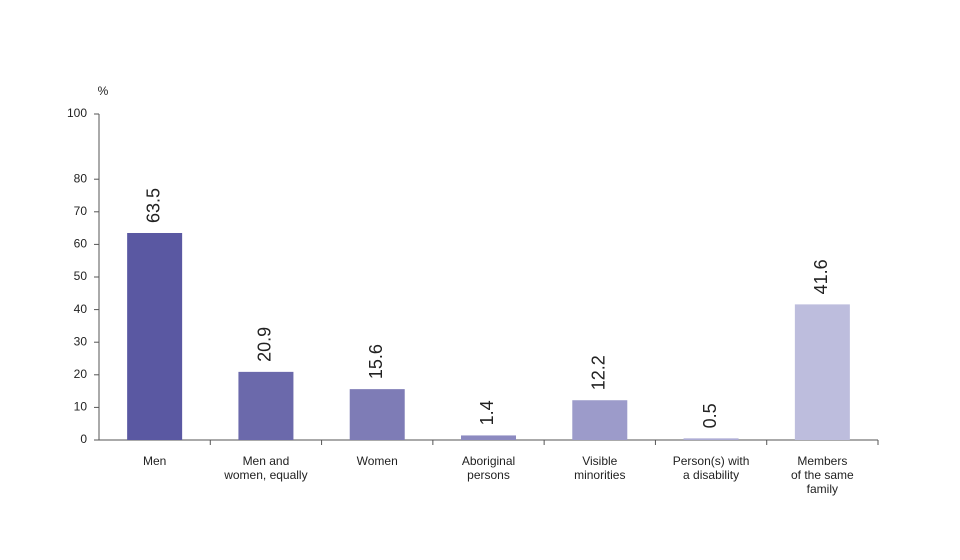 Image resolution: width=960 pixels, height=560 pixels. Describe the element at coordinates (81, 341) in the screenshot. I see `y-tick-label: 30` at that location.